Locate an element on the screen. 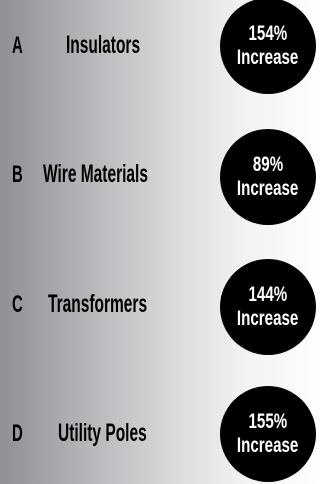 The width and height of the screenshot is (322, 484). percent-badge: 89% Increase is located at coordinates (268, 177).